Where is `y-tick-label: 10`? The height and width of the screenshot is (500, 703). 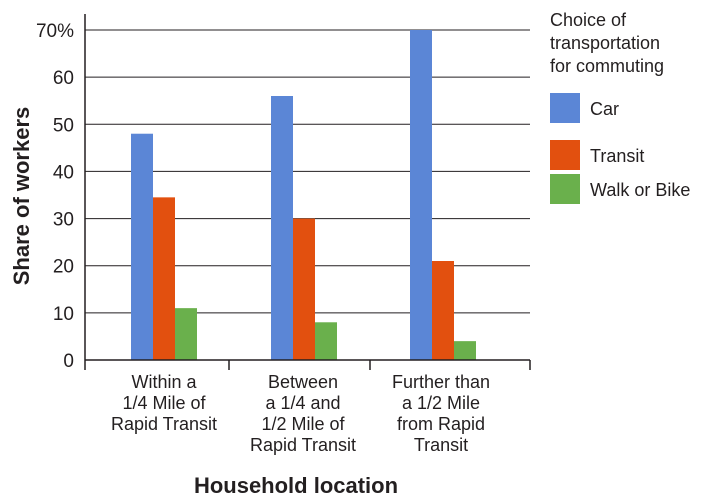 y-tick-label: 10 is located at coordinates (63, 314).